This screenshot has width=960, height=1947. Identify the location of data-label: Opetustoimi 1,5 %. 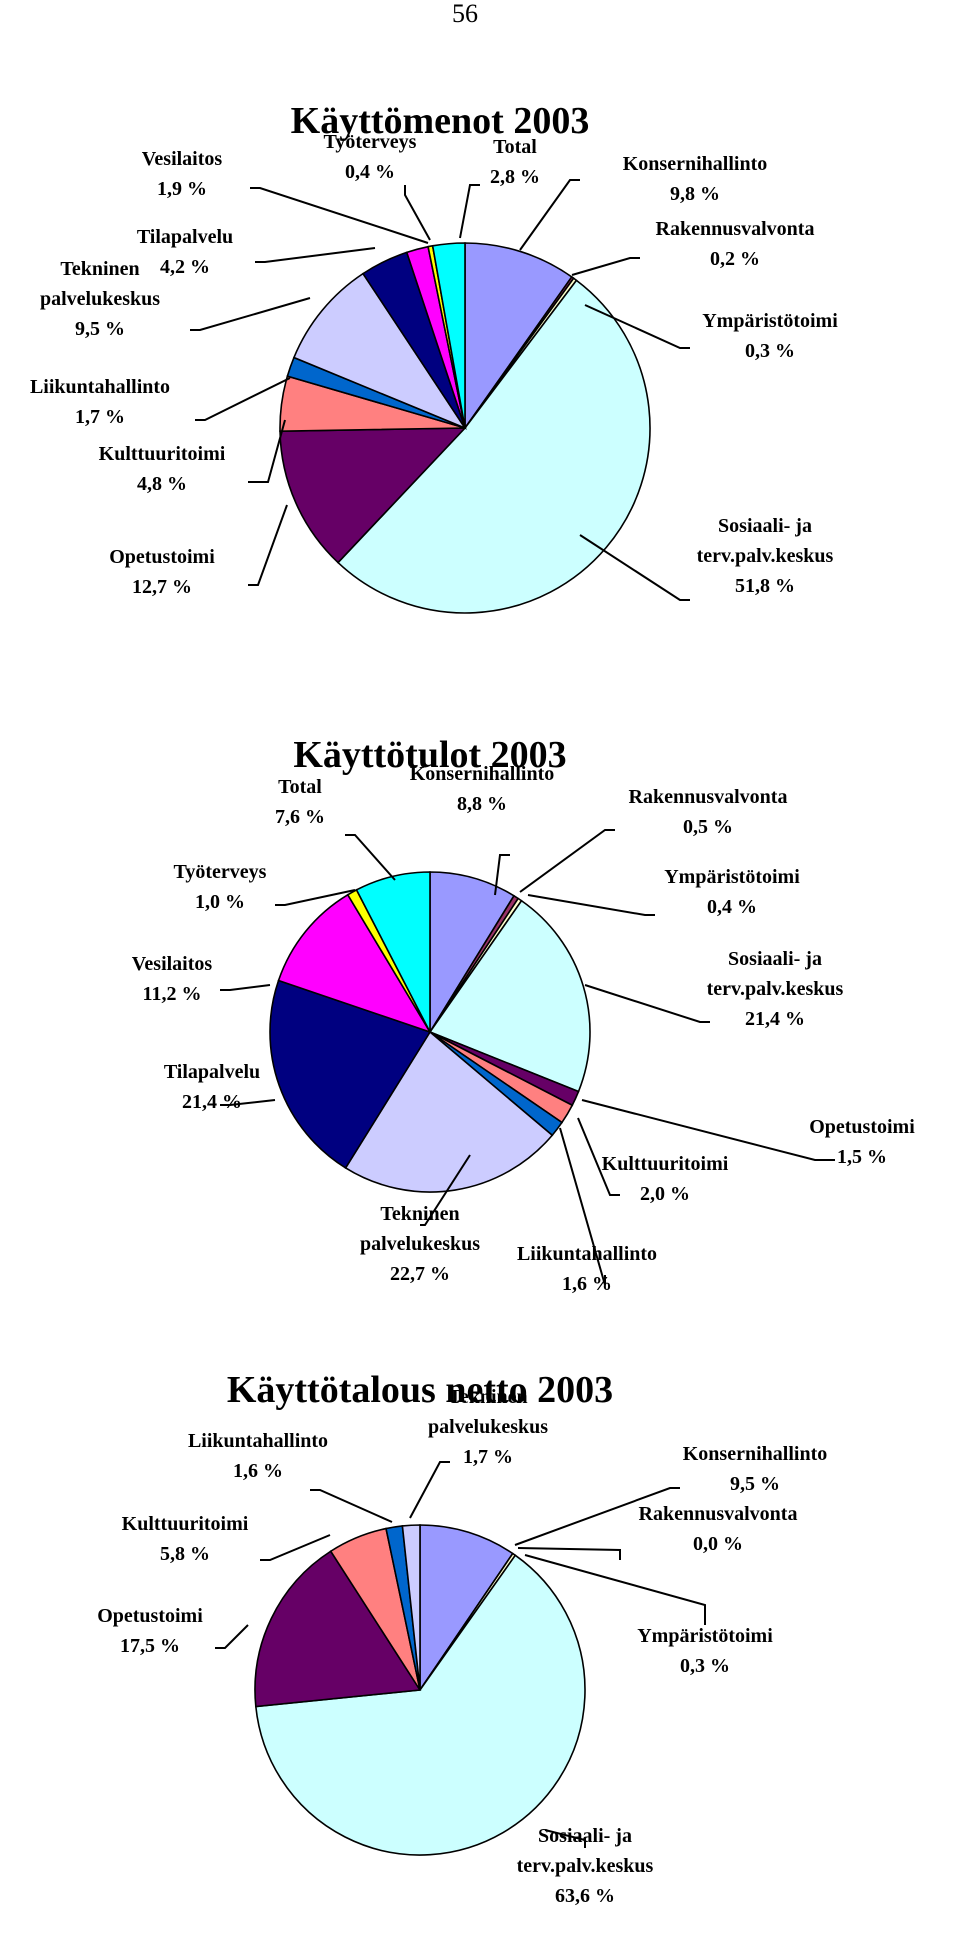
(862, 1142).